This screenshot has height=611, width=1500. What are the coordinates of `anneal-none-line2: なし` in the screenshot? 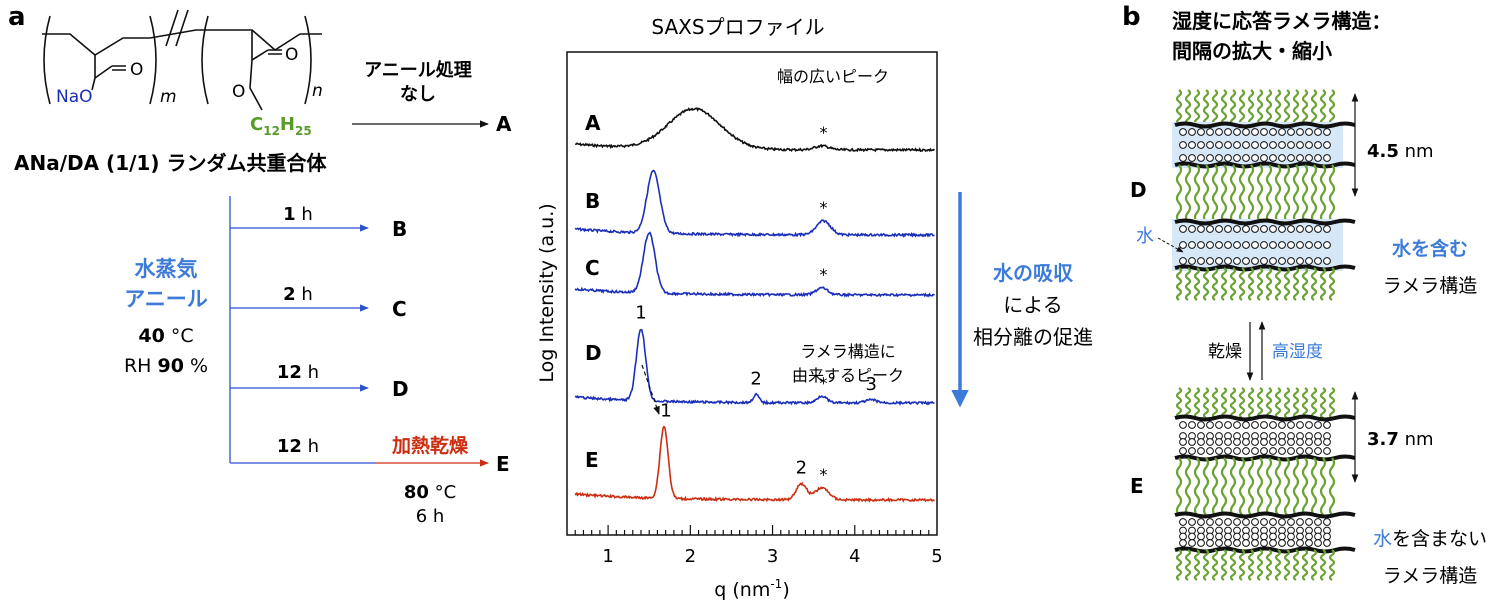 It's located at (418, 94).